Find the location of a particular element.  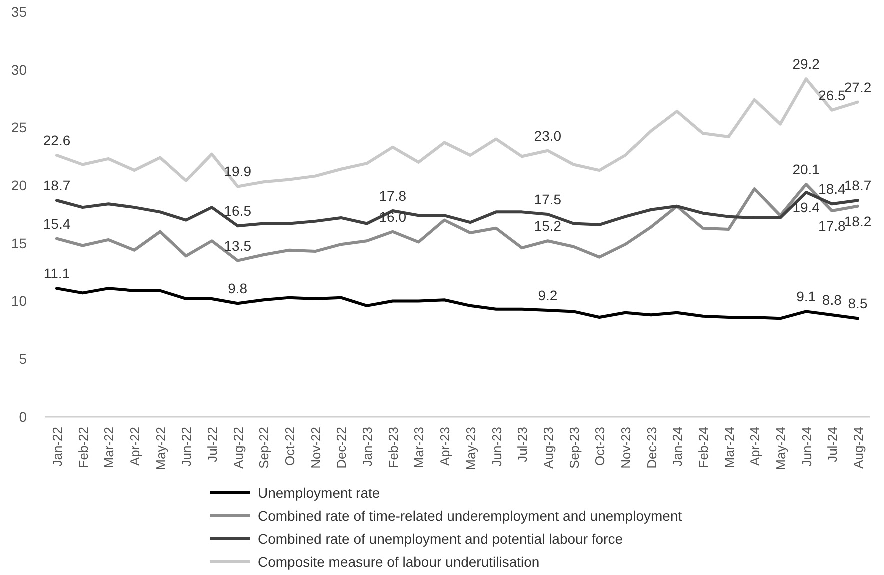

data-label: 16.0 is located at coordinates (393, 216).